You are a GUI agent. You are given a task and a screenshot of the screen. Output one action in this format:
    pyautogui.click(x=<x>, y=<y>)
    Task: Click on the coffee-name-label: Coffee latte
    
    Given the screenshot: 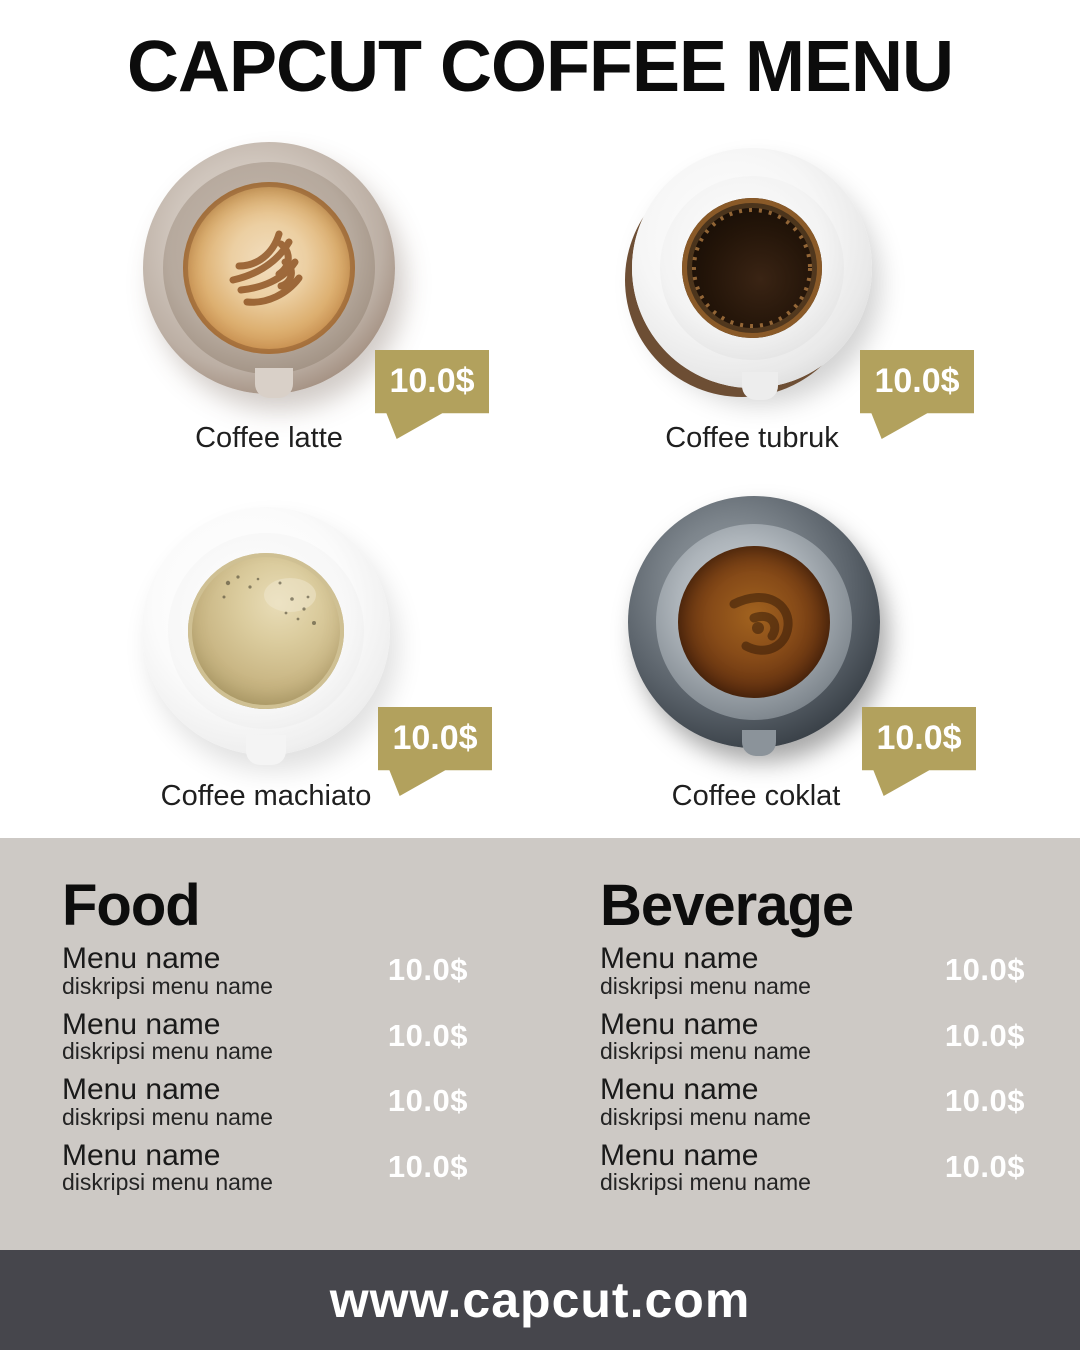 What is the action you would take?
    pyautogui.click(x=269, y=438)
    